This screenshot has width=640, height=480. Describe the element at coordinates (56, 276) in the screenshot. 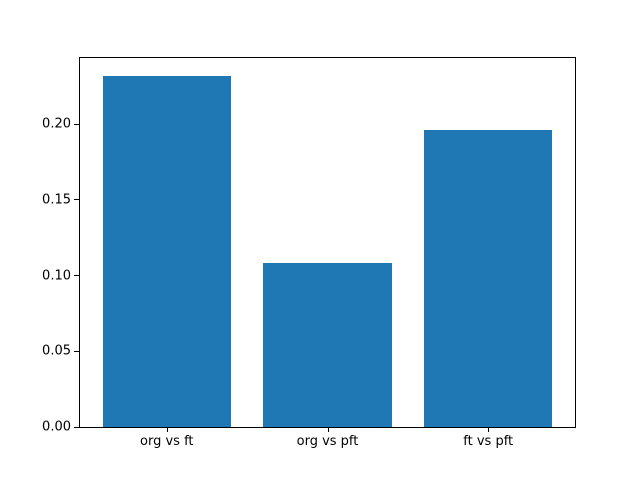

I see `y-tick-label-0.10: 0.10` at that location.